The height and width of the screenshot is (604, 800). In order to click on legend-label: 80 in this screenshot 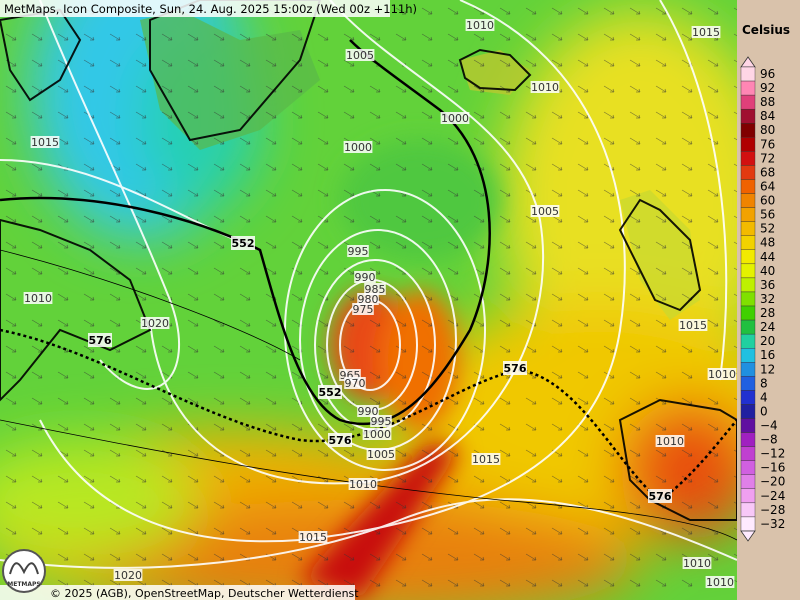, I will do `click(767, 130)`.